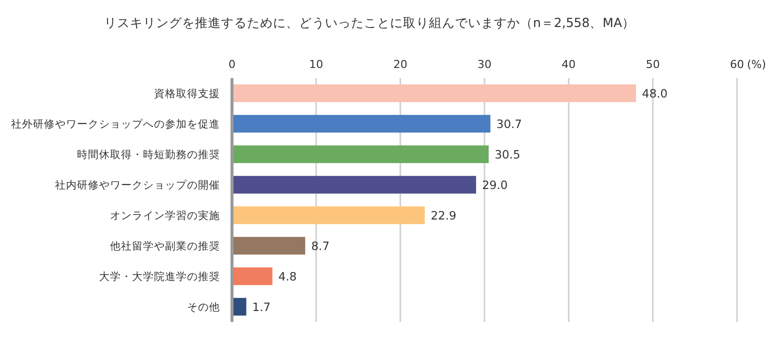  Describe the element at coordinates (165, 215) in the screenshot. I see `y-tick-label: オンライン学習の実施` at that location.